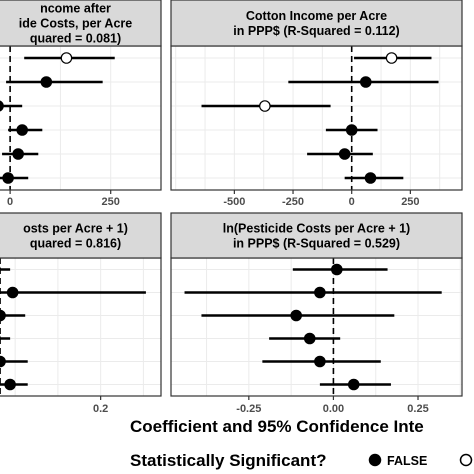 This screenshot has height=474, width=474. I want to click on legend-title: Statistically Significant?, so click(228, 460).